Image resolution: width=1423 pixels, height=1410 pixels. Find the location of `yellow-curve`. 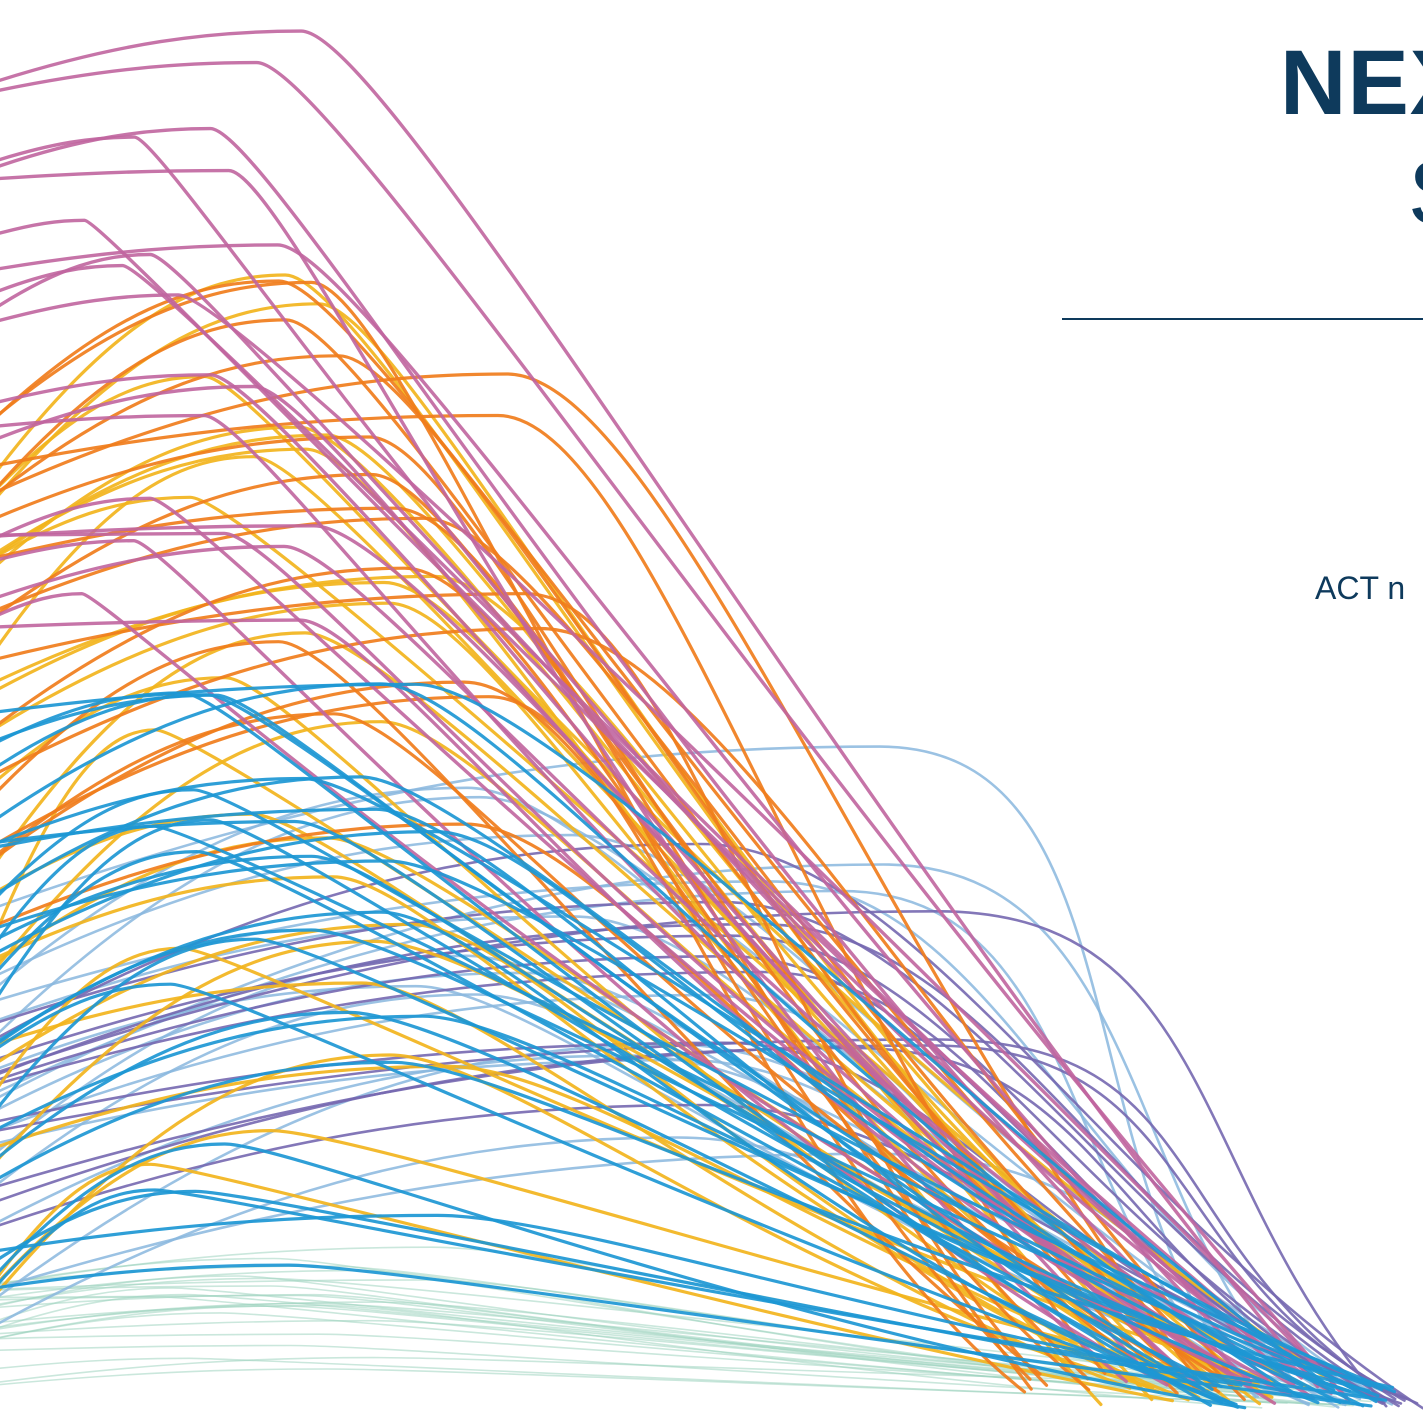

yellow-curve is located at coordinates (587, 1282).